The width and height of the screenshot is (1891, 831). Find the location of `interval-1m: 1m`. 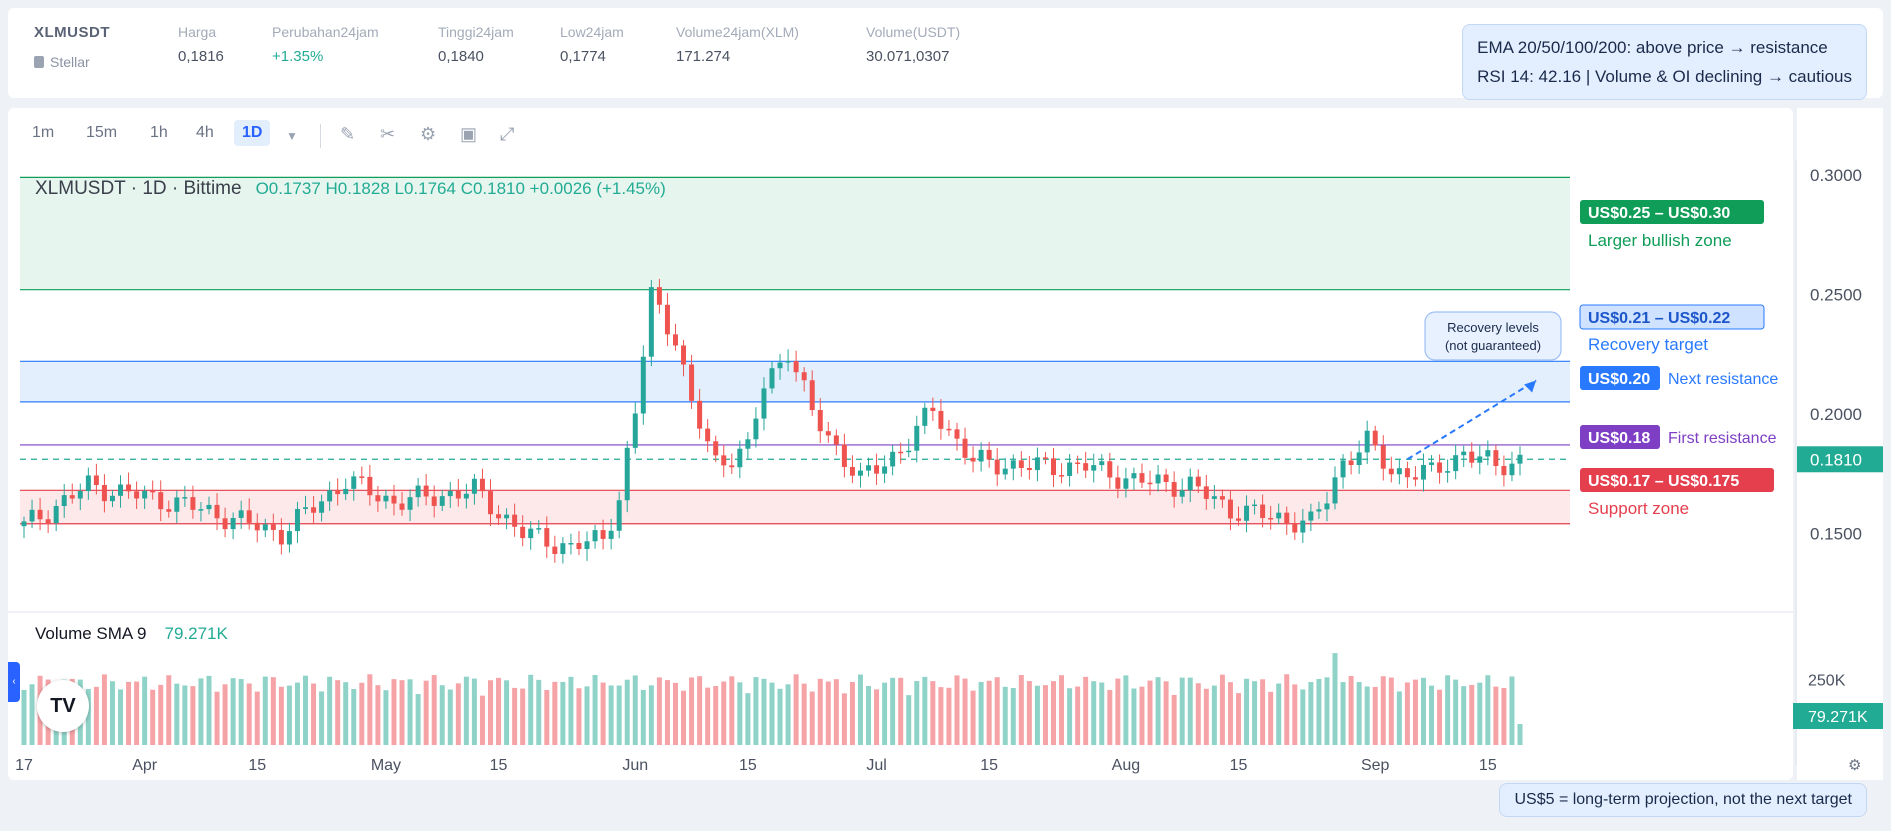

interval-1m: 1m is located at coordinates (43, 132).